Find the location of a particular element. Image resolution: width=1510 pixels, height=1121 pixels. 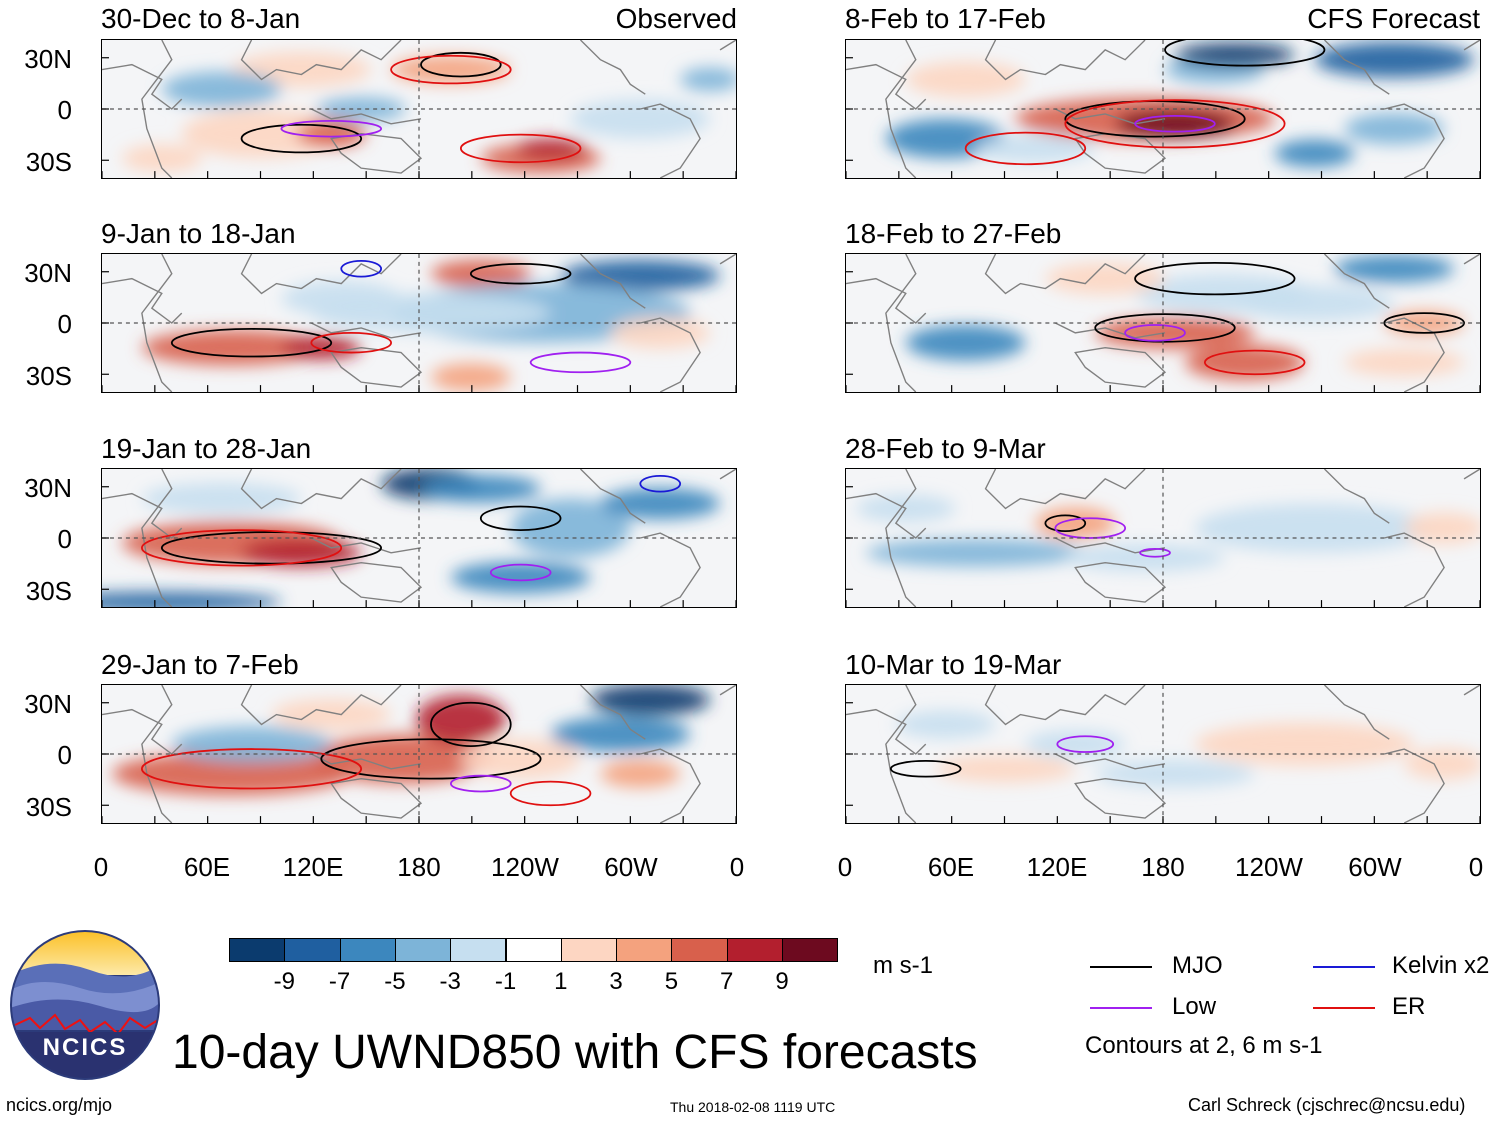

contour-note: Contours at 2, 6 m s-1 is located at coordinates (1204, 1045).